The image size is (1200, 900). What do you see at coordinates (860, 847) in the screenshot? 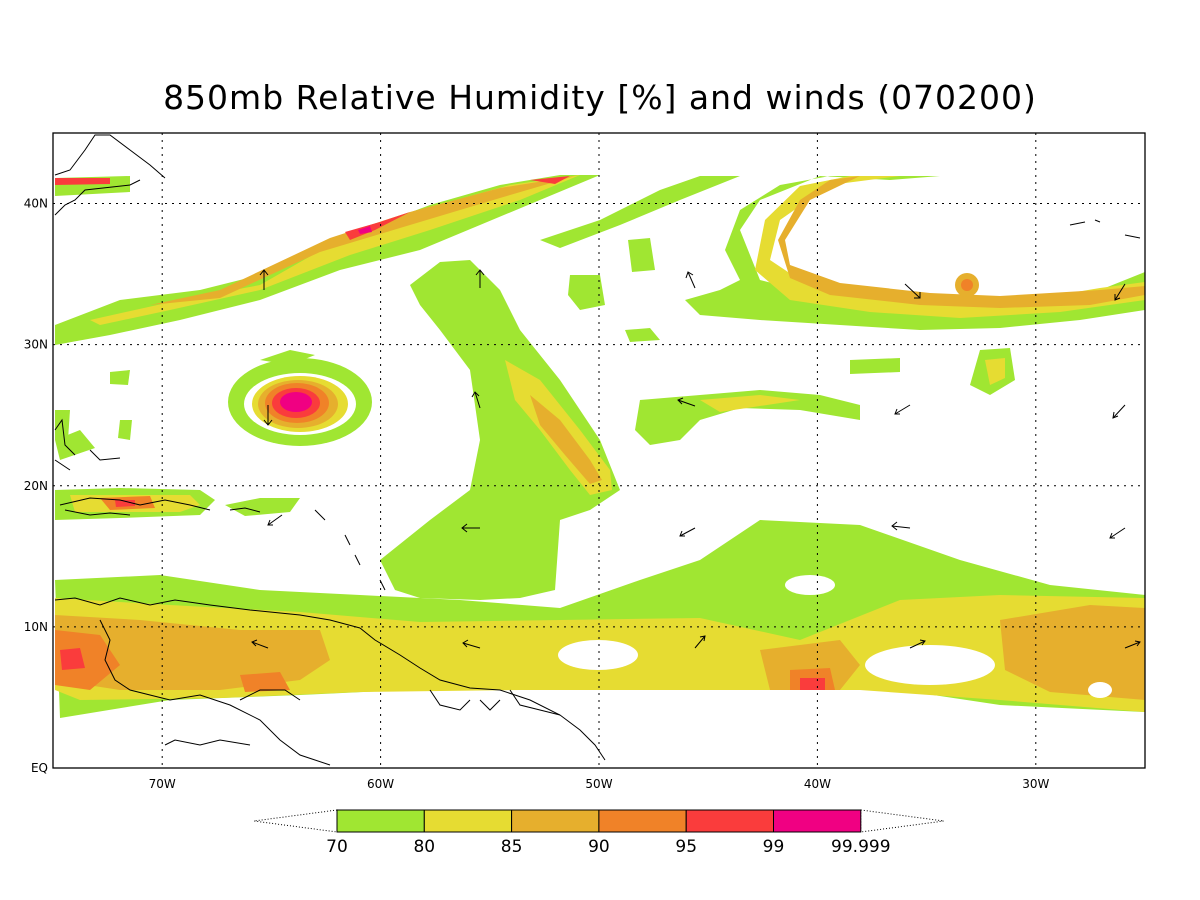
I see `colorbar-level-label: 99.999` at bounding box center [860, 847].